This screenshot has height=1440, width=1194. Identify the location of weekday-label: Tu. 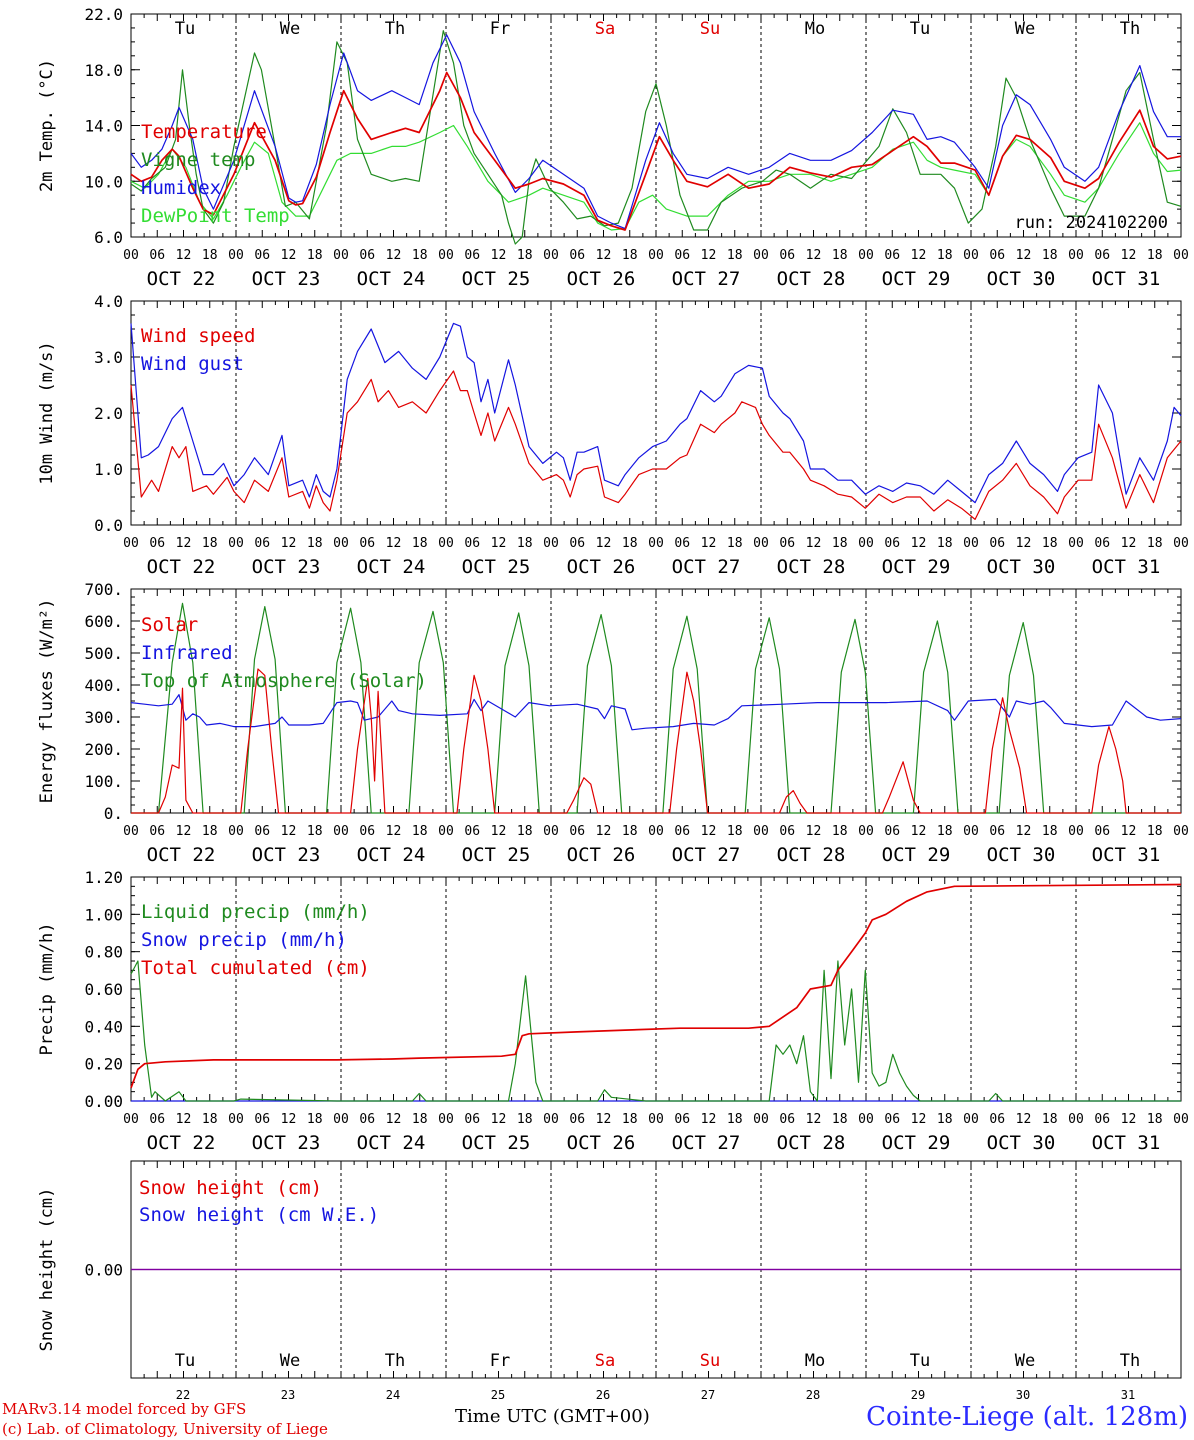
(920, 1361).